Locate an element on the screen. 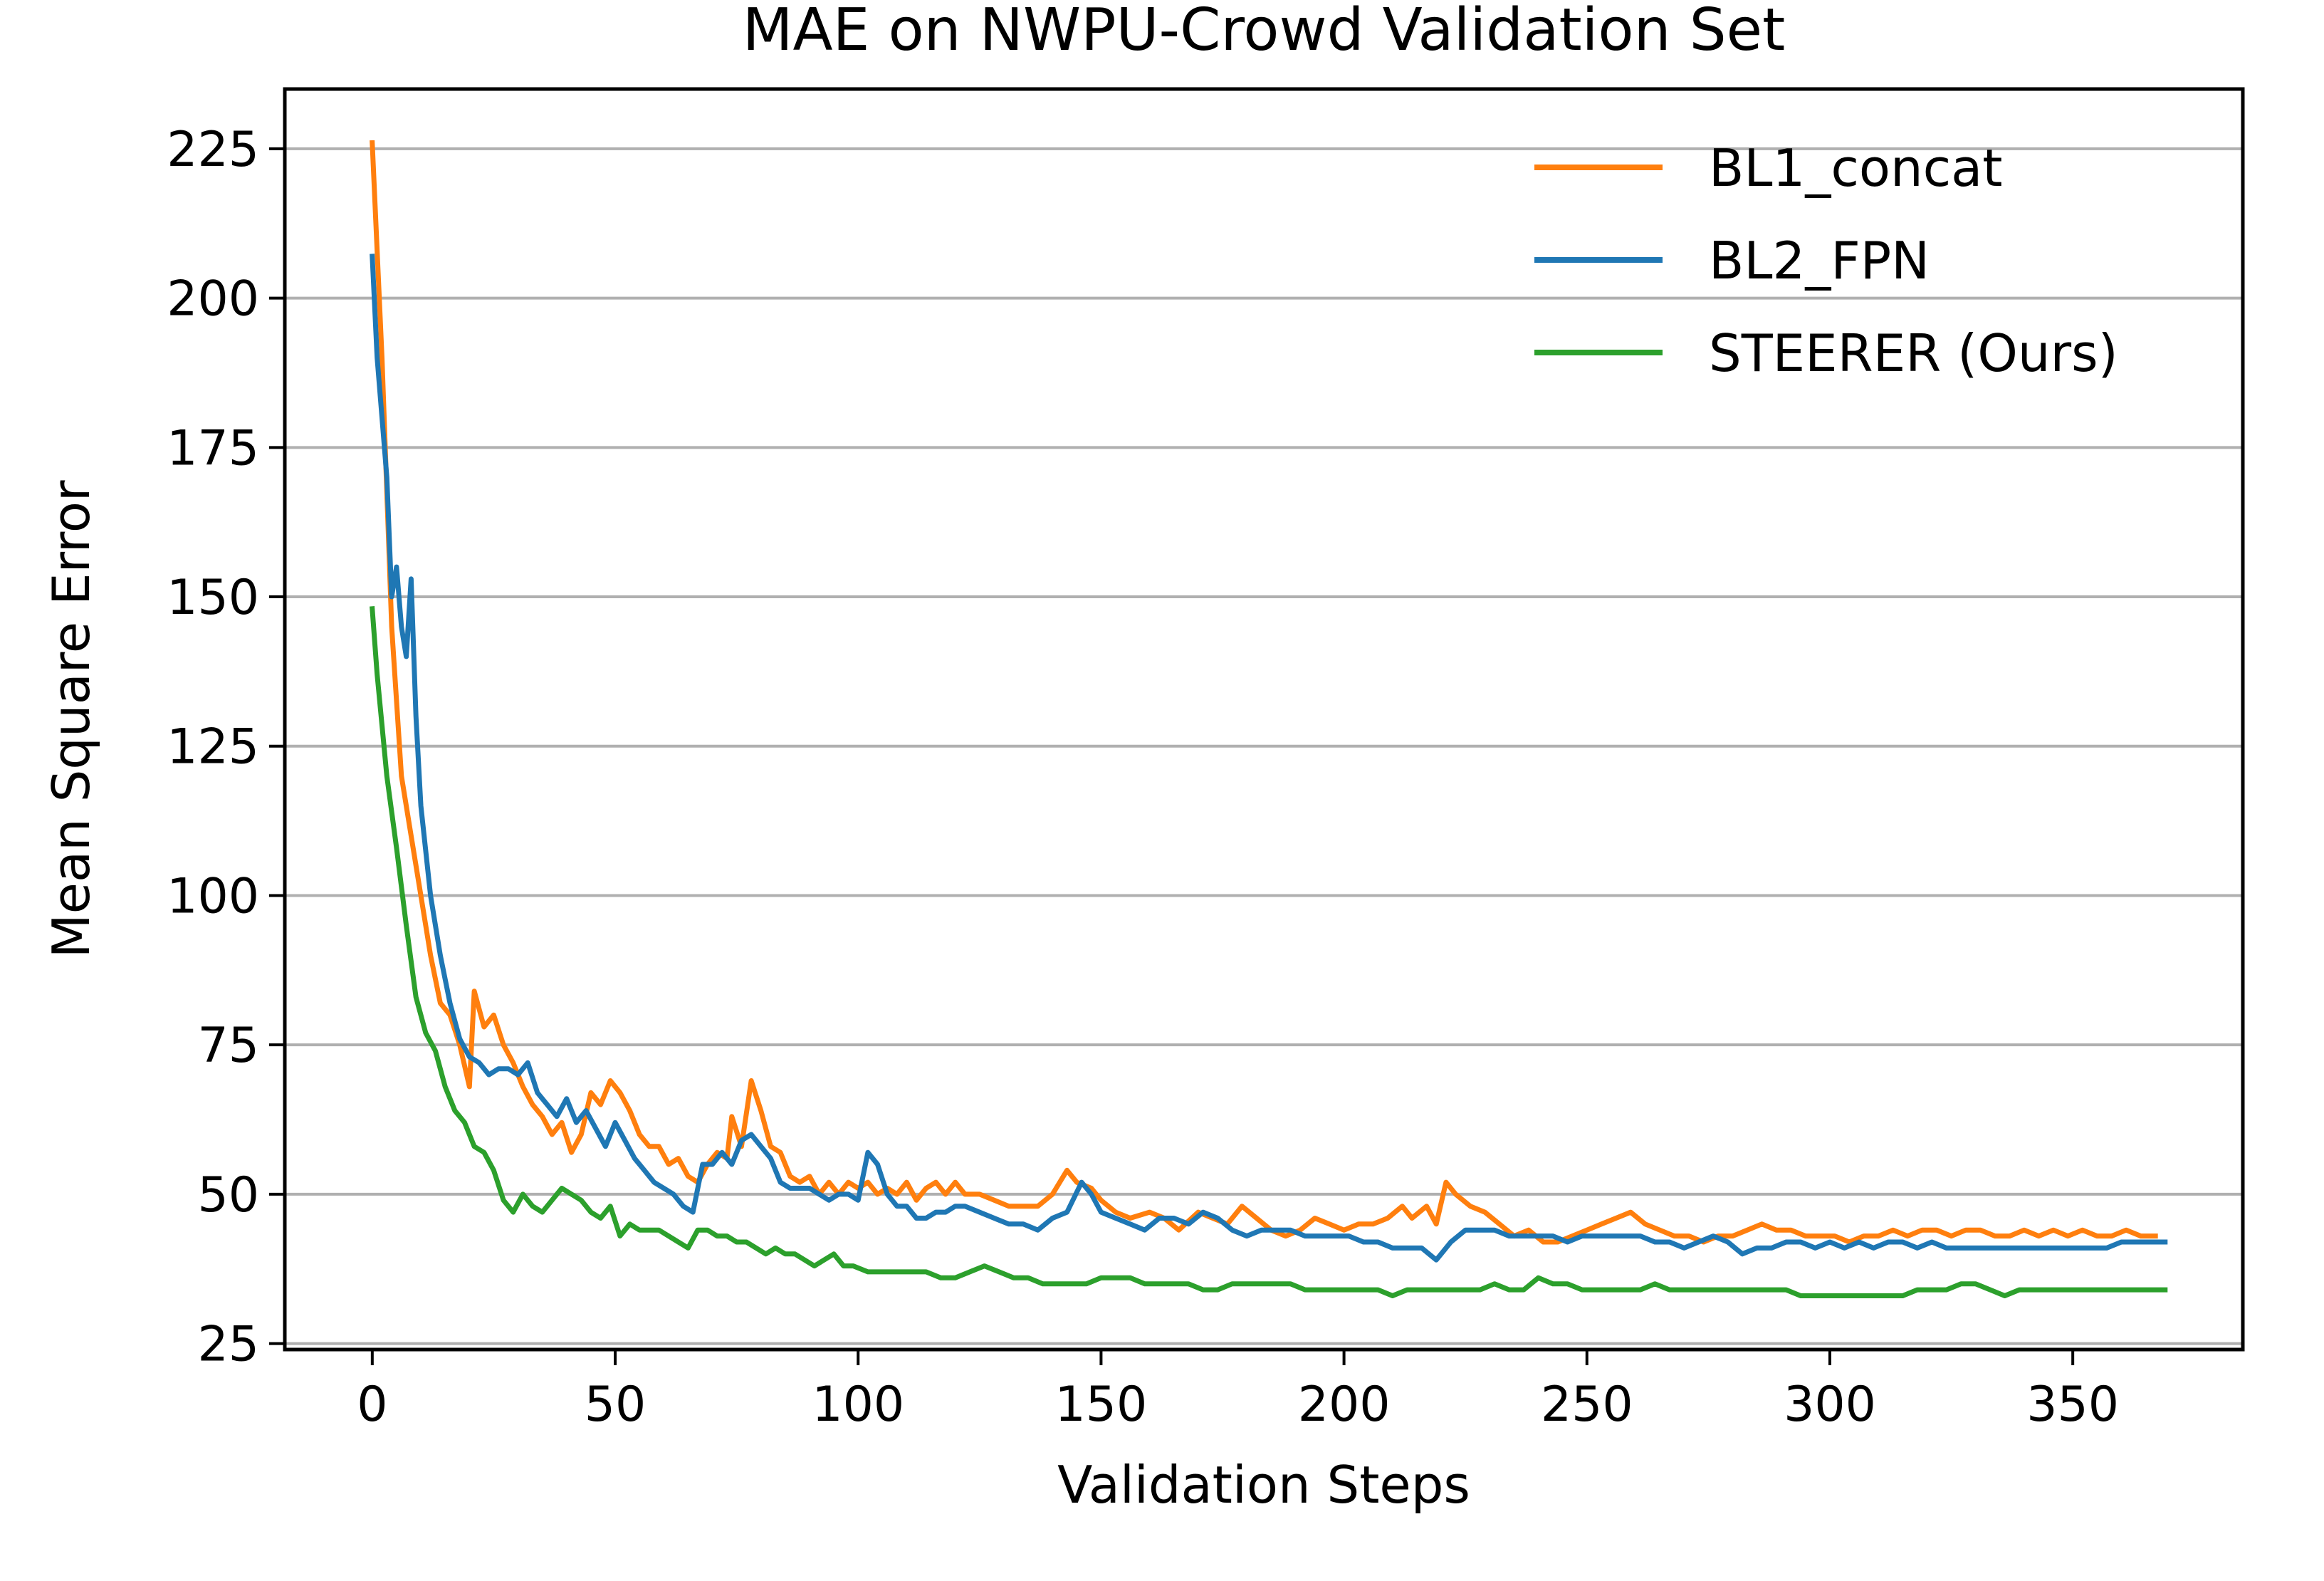 The height and width of the screenshot is (1581, 2324). x-tick-label: 100 is located at coordinates (858, 1405).